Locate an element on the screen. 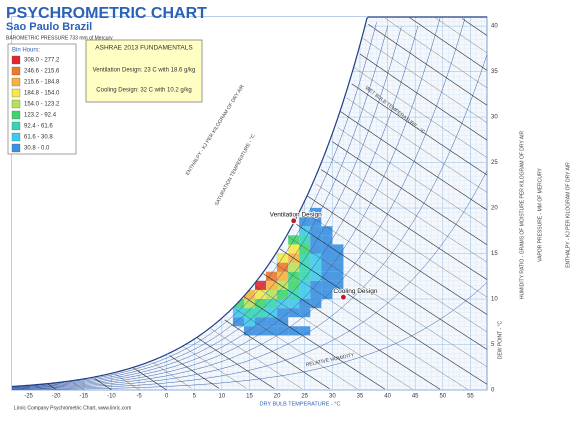 Image resolution: width=580 pixels, height=430 pixels. x-tick-label: 10 is located at coordinates (222, 397).